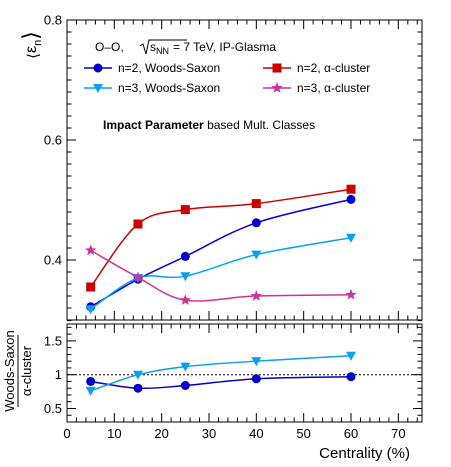 This screenshot has width=451, height=467. Describe the element at coordinates (114, 433) in the screenshot. I see `x-tick-label: 10` at that location.